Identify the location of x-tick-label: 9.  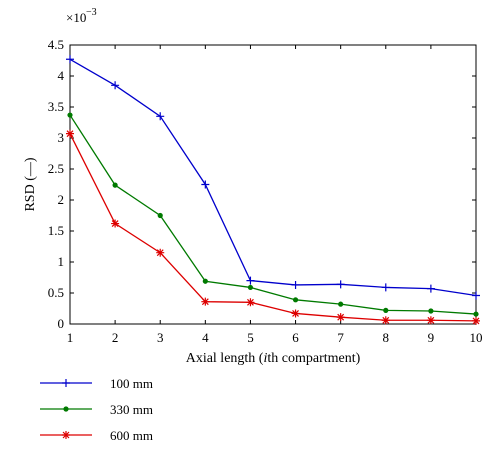
(431, 337).